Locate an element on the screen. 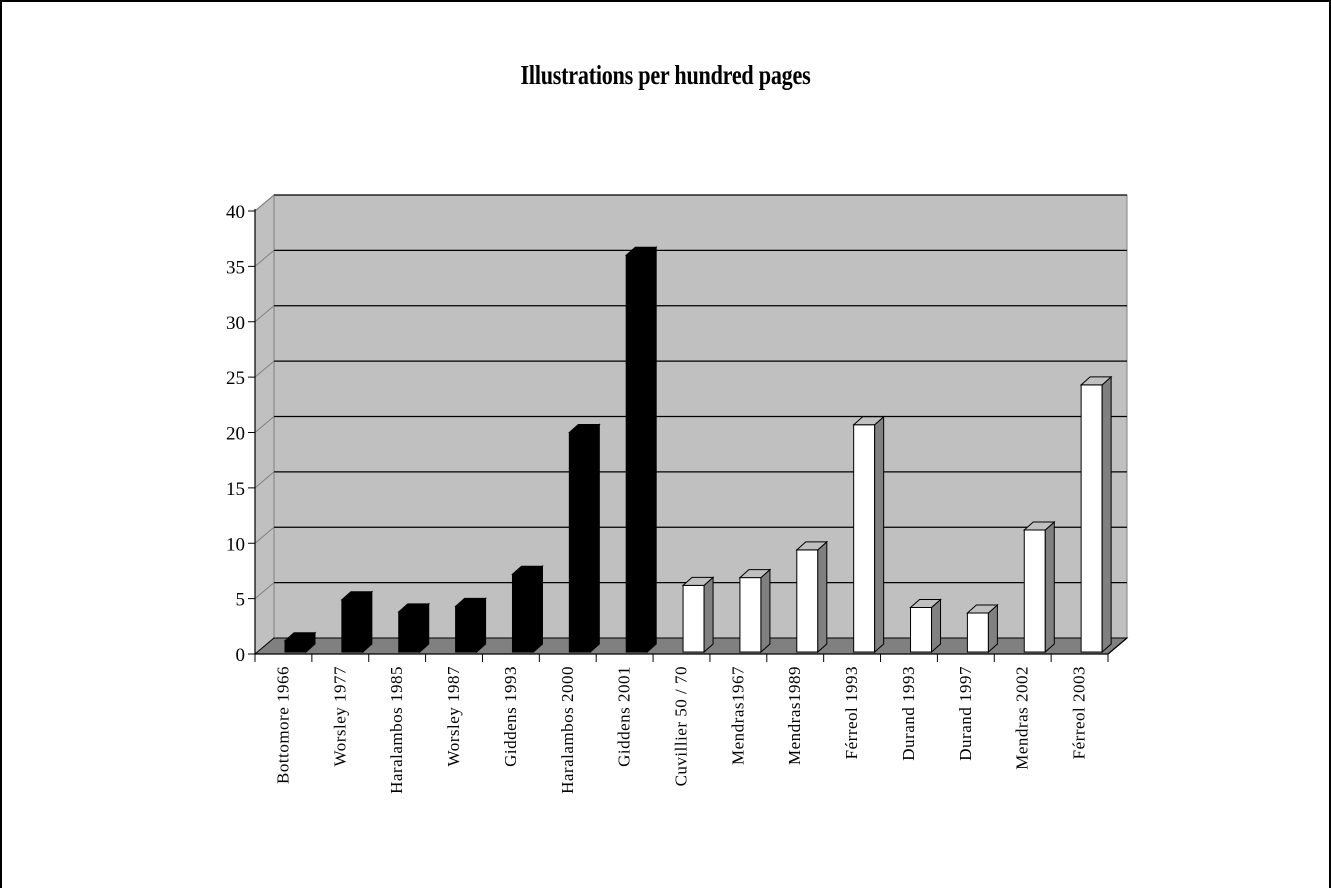 This screenshot has height=888, width=1331. chart-title: Illustrations per hundred pages is located at coordinates (665, 75).